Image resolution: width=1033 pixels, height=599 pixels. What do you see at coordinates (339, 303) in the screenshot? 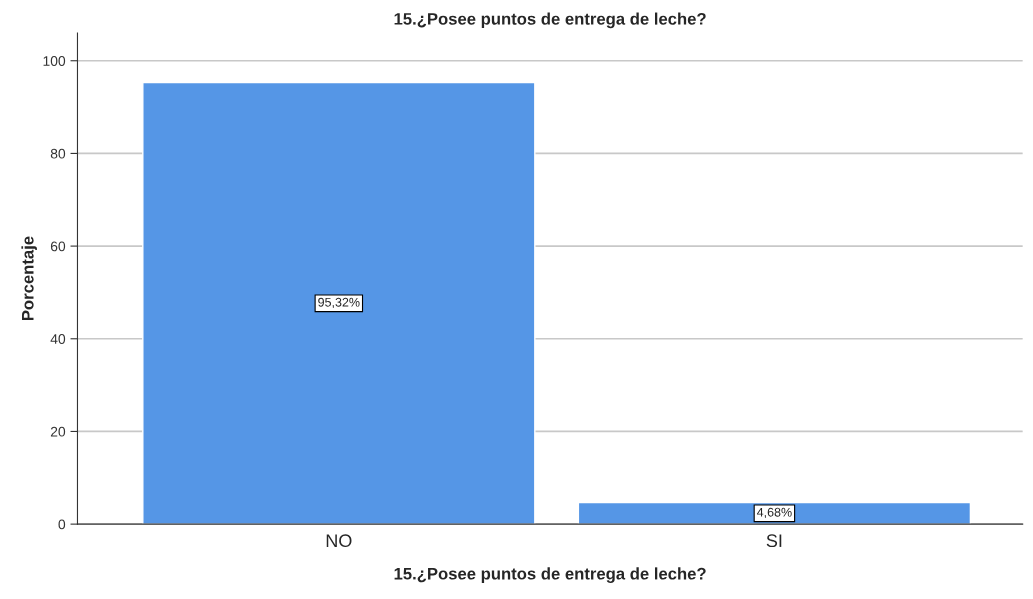
I see `data-label: 95,32%` at bounding box center [339, 303].